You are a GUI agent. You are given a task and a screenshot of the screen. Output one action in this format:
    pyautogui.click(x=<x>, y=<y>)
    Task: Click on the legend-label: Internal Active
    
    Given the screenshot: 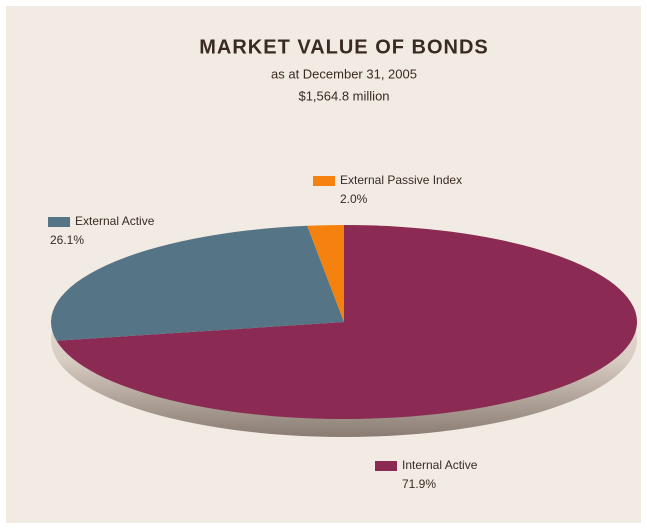 What is the action you would take?
    pyautogui.click(x=440, y=465)
    